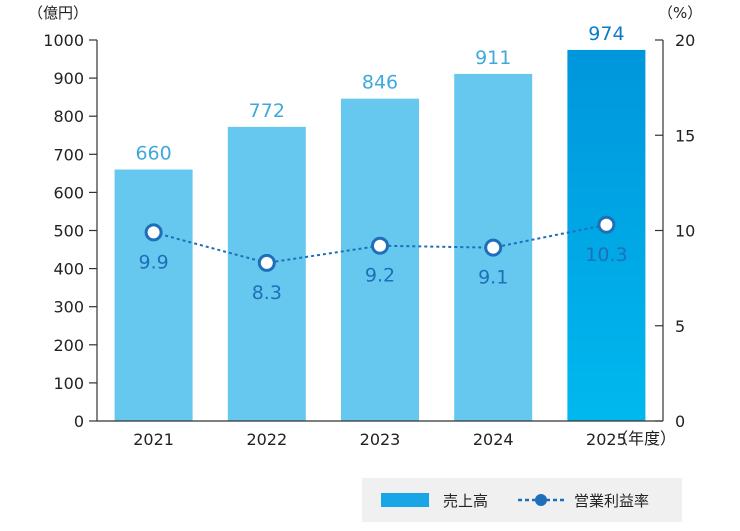 The image size is (740, 531). Describe the element at coordinates (685, 231) in the screenshot. I see `right-tick-label-10: 10` at that location.